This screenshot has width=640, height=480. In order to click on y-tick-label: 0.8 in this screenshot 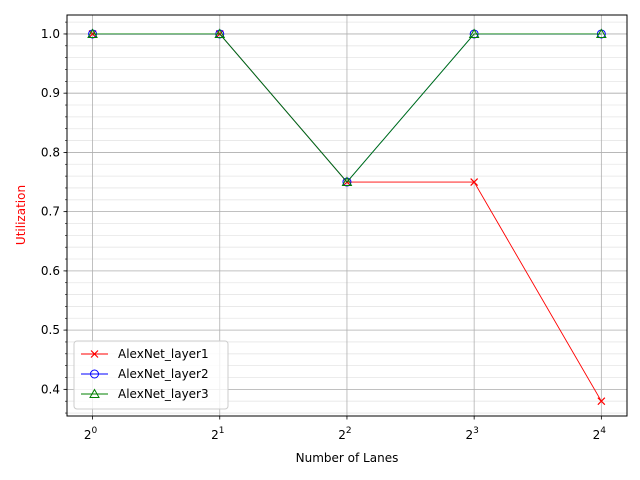, I will do `click(50, 152)`.